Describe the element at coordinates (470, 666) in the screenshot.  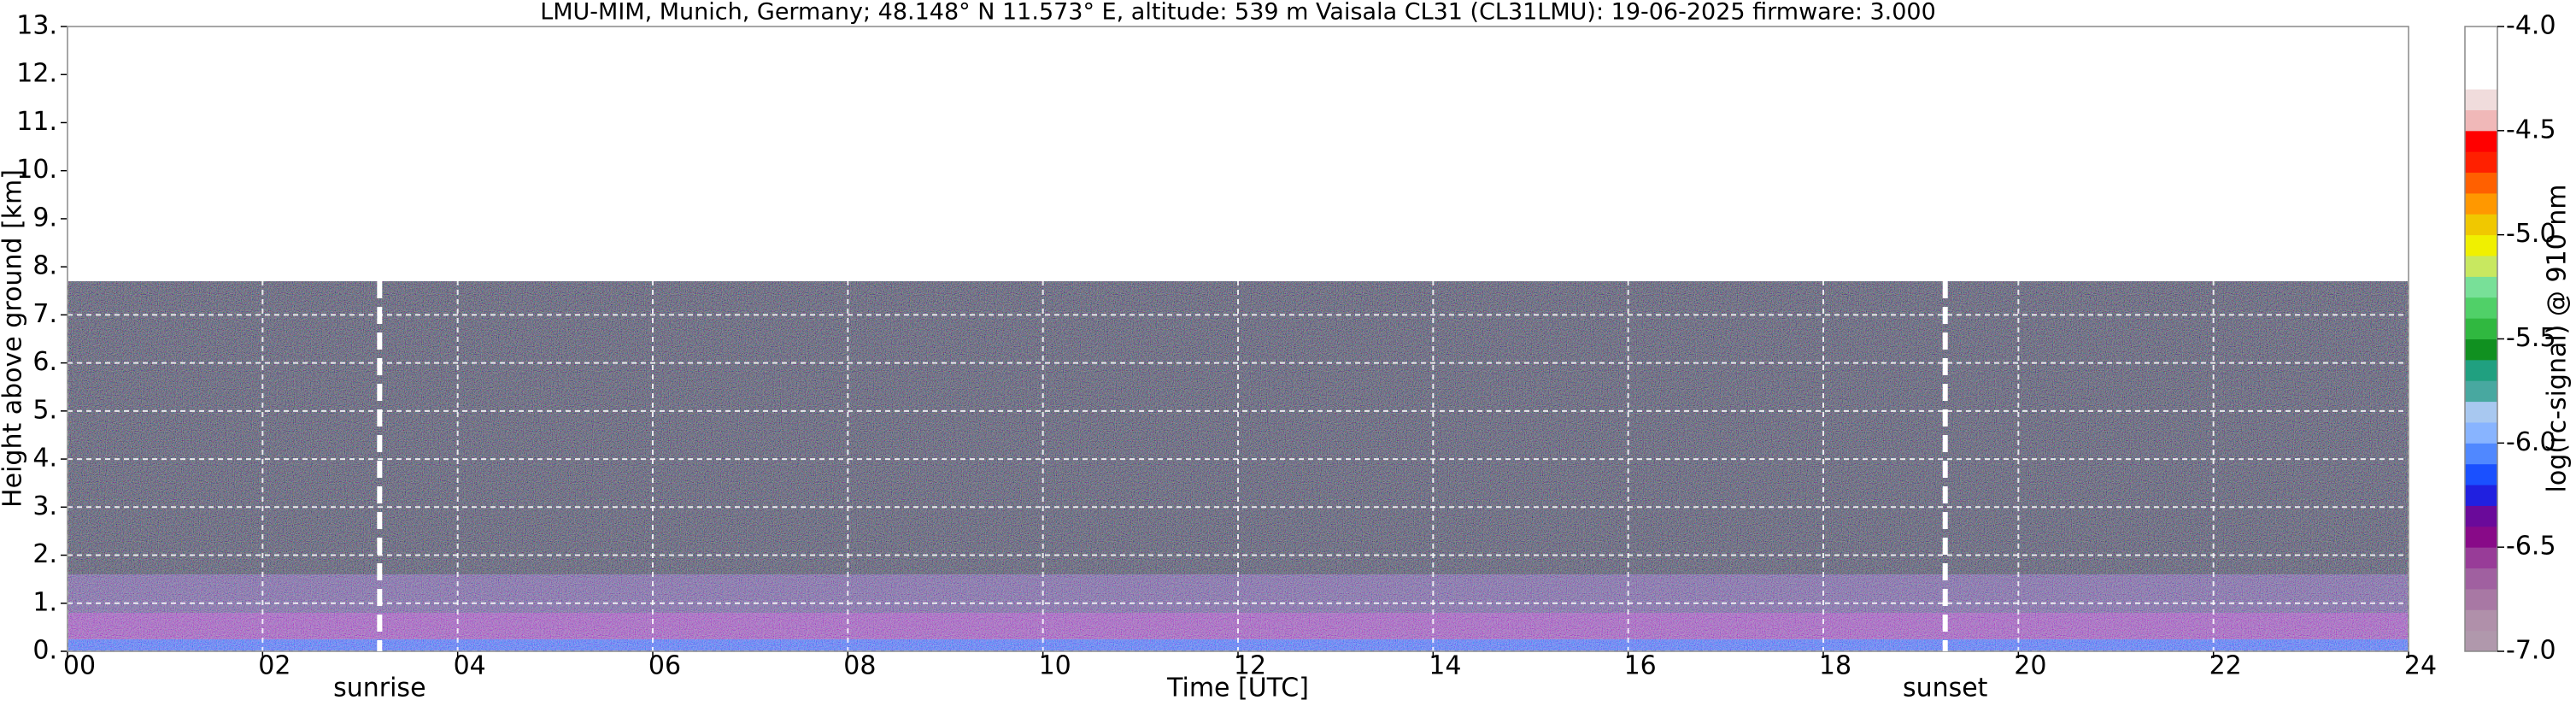
I see `x-tick-label: 04` at that location.